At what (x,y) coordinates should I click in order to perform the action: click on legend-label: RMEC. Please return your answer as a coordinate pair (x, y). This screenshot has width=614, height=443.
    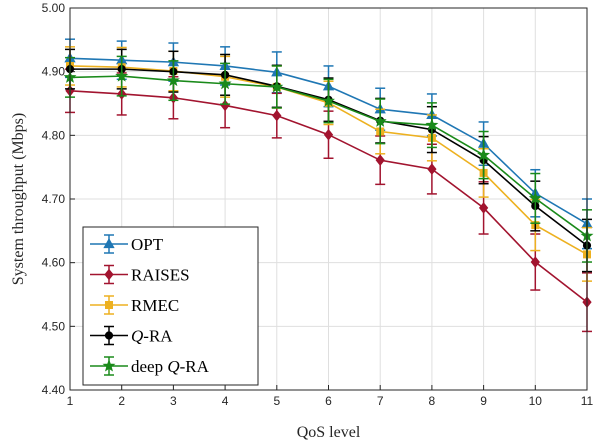
    Looking at the image, I should click on (155, 305).